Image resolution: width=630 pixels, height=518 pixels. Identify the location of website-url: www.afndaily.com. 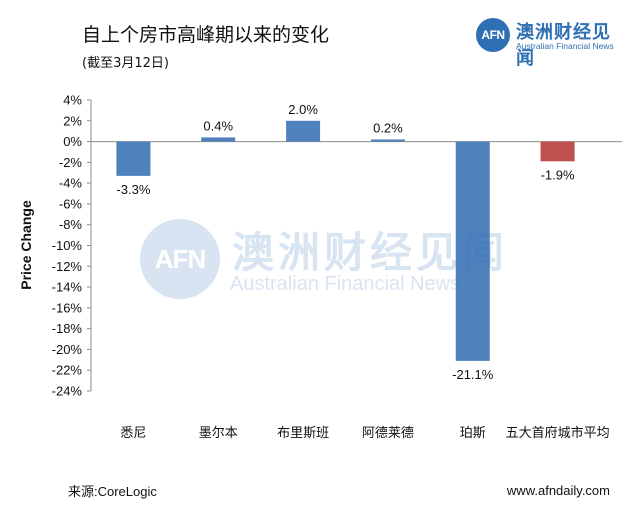
(558, 490).